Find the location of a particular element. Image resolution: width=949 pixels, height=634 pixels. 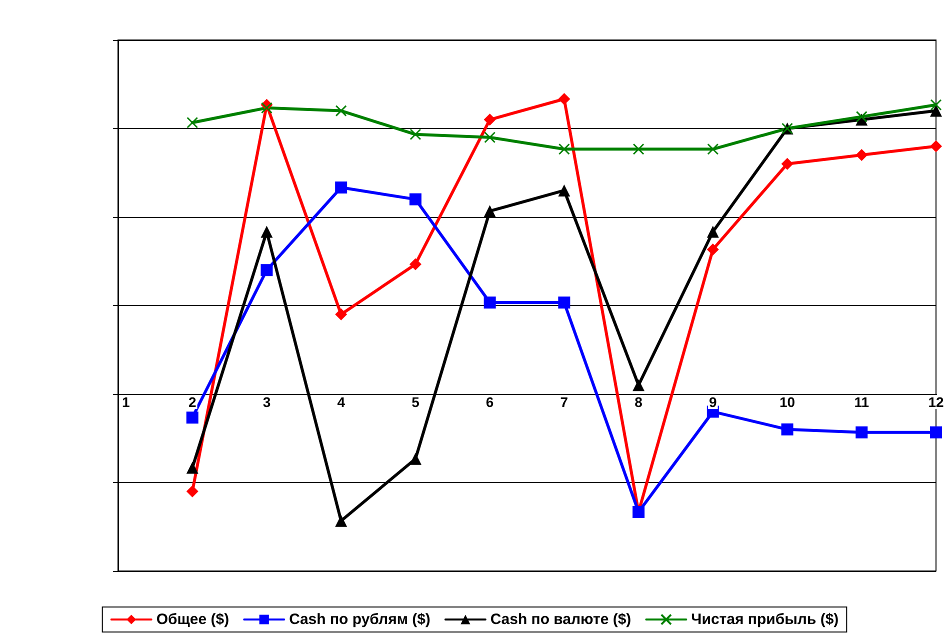

x-tick-label: 7 is located at coordinates (564, 402).